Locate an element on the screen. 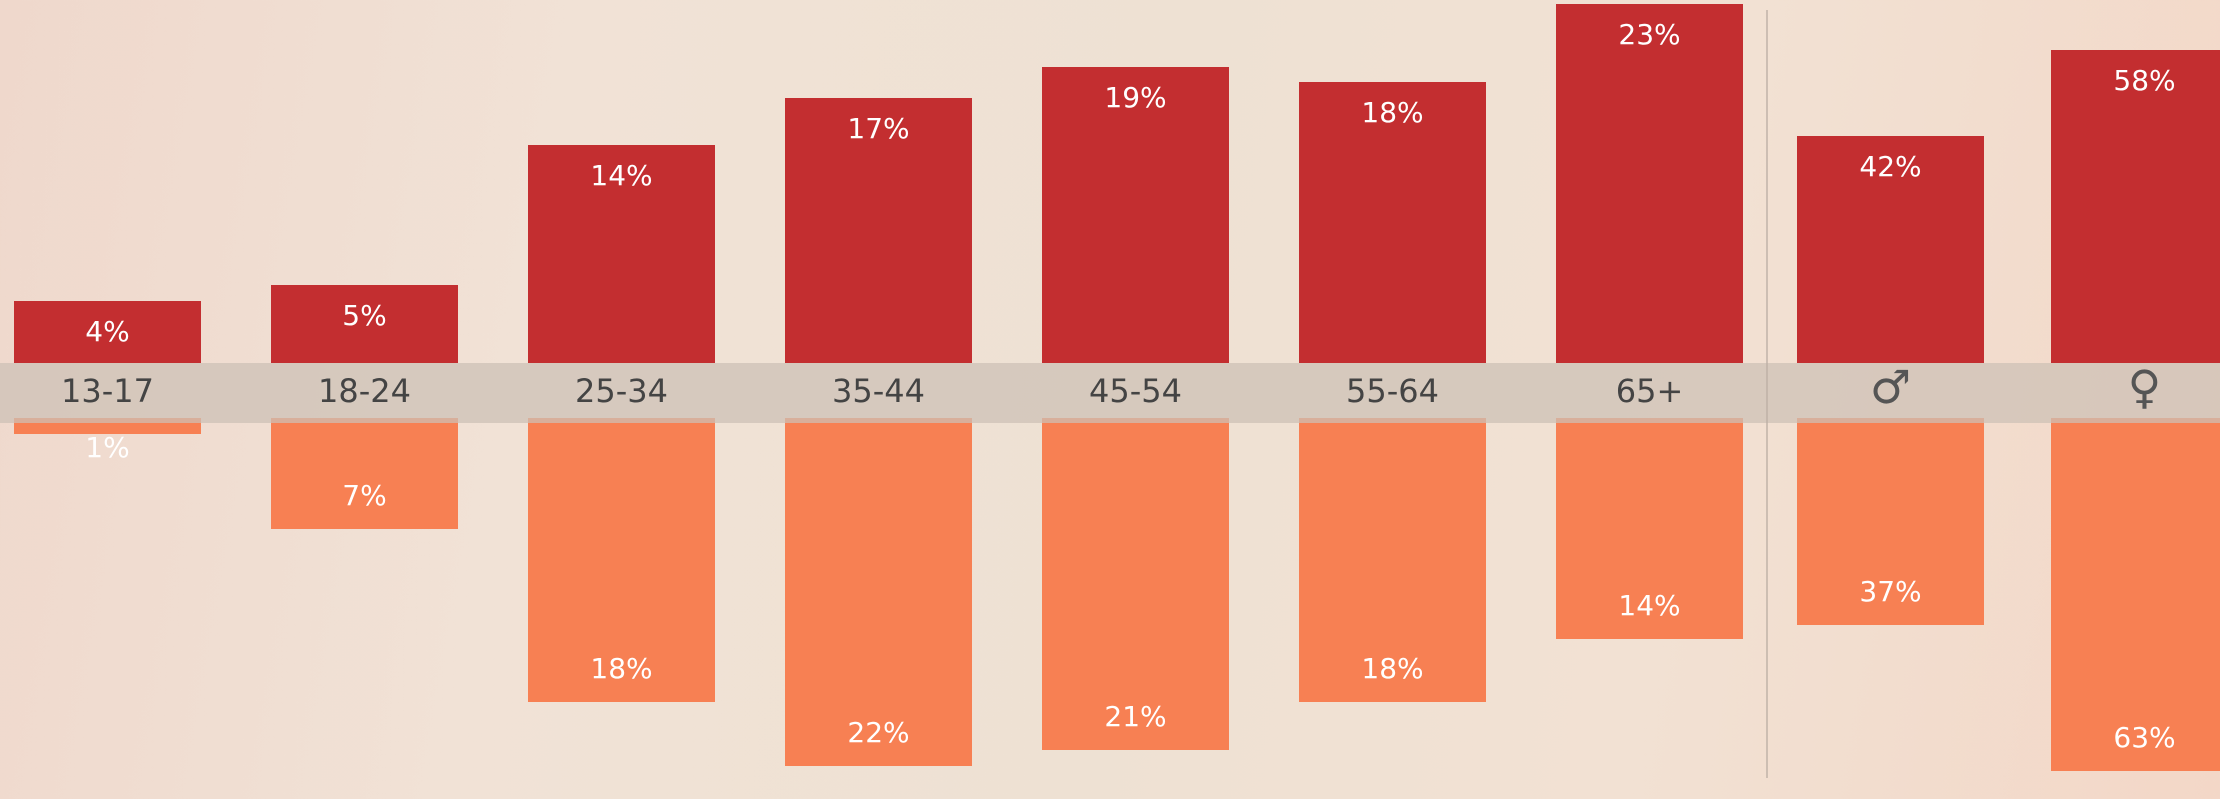  category-label: ♀ is located at coordinates (2144, 387).